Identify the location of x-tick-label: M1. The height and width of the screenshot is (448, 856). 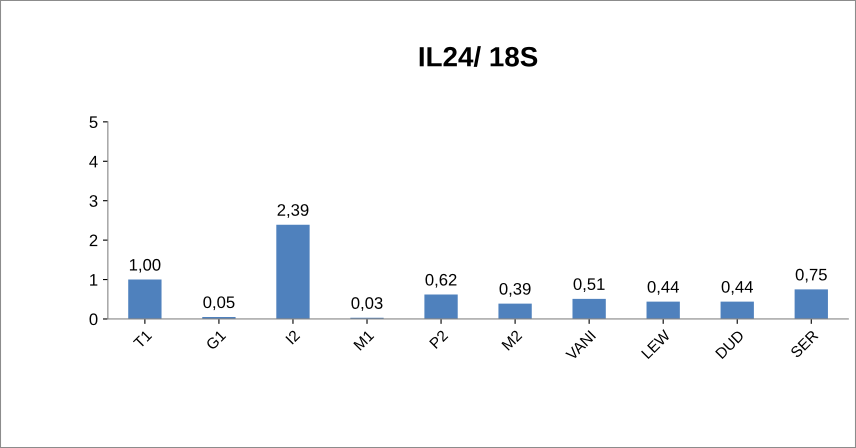
(363, 340).